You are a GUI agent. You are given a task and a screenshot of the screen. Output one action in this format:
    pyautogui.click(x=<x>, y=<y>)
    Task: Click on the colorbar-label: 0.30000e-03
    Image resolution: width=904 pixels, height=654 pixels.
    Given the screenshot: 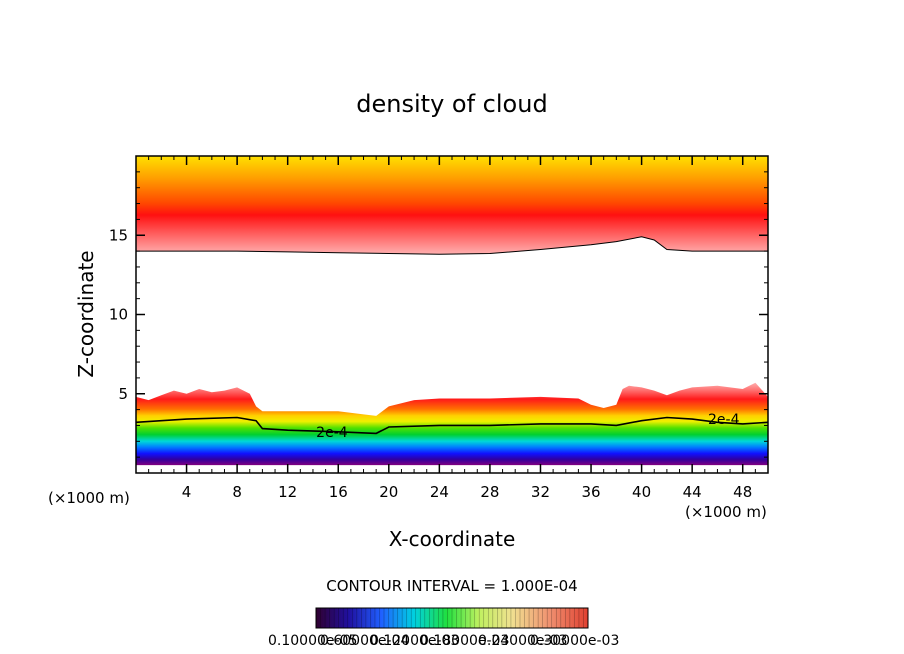 What is the action you would take?
    pyautogui.click(x=574, y=641)
    